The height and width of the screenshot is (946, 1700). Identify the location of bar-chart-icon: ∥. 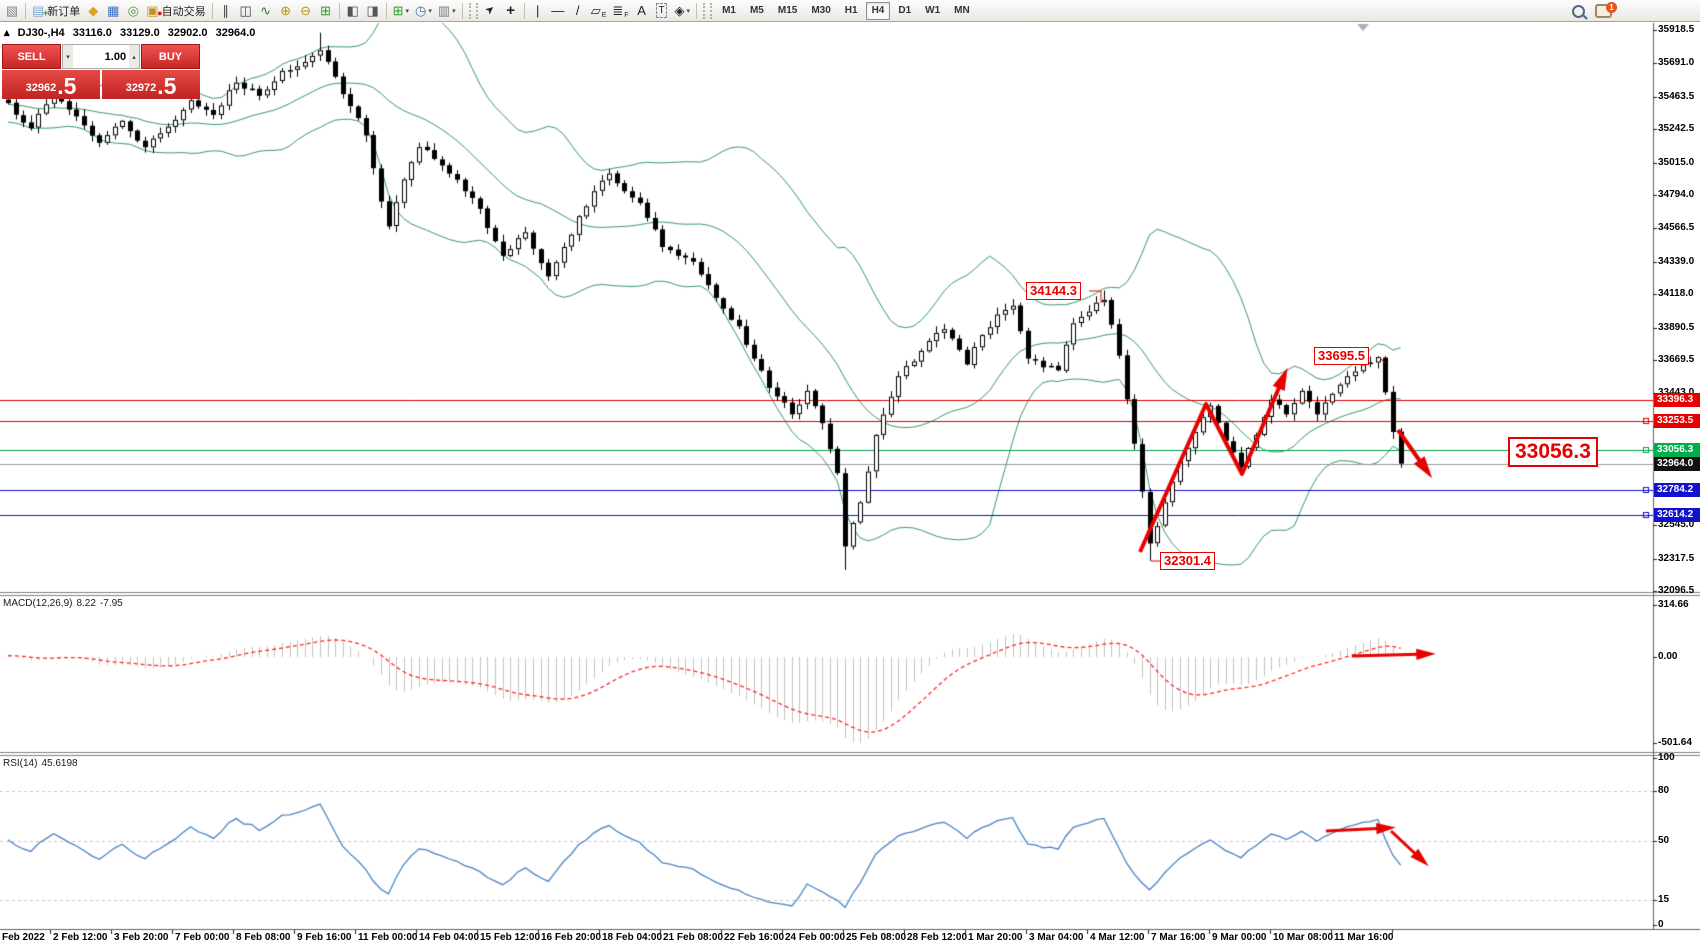
(225, 10).